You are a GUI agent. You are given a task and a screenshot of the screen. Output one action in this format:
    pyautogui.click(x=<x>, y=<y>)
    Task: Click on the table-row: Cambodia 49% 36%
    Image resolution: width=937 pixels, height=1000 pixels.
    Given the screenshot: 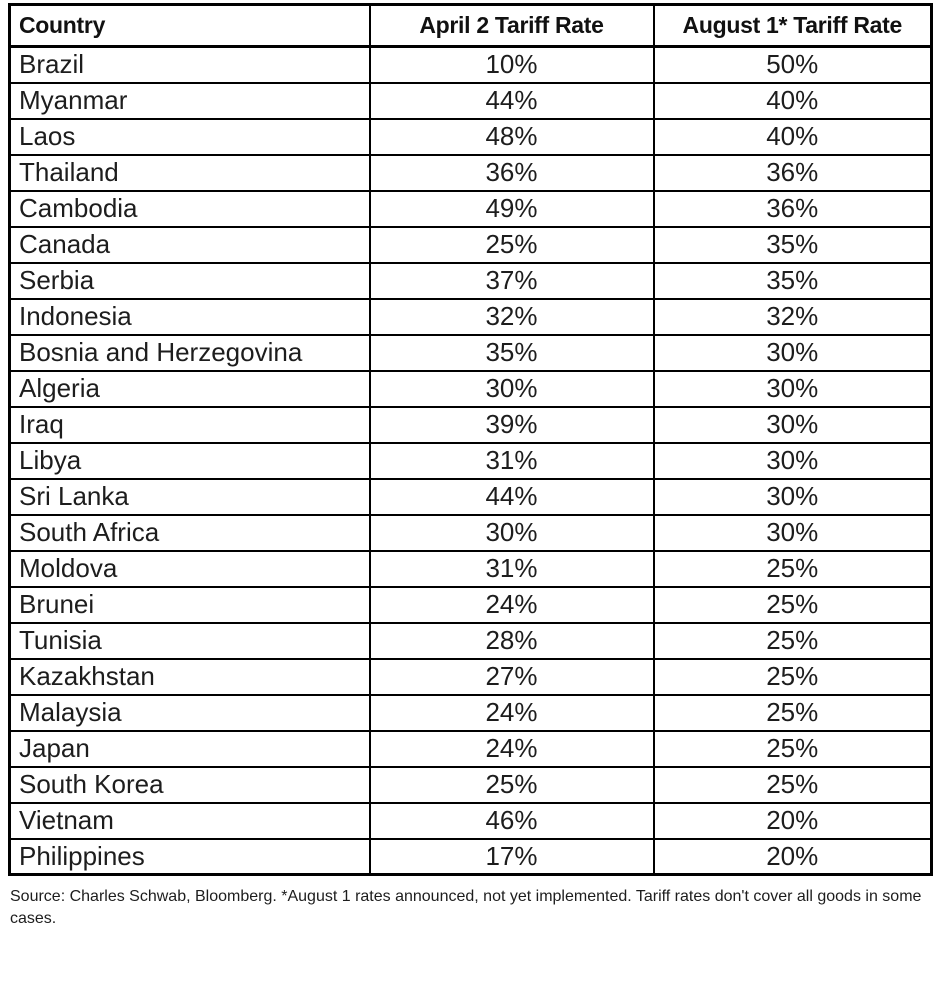 What is the action you would take?
    pyautogui.click(x=470, y=208)
    